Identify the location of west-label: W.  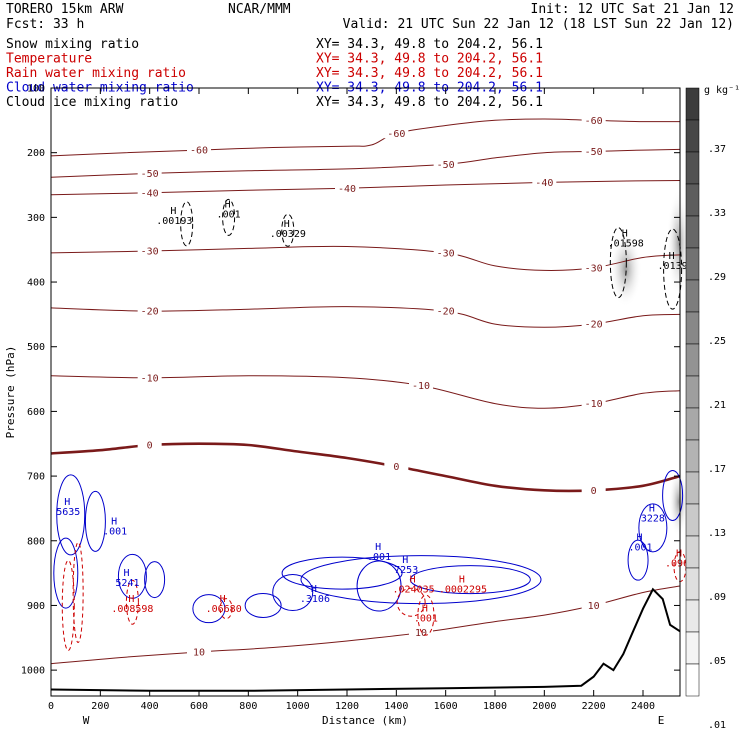
(86, 720).